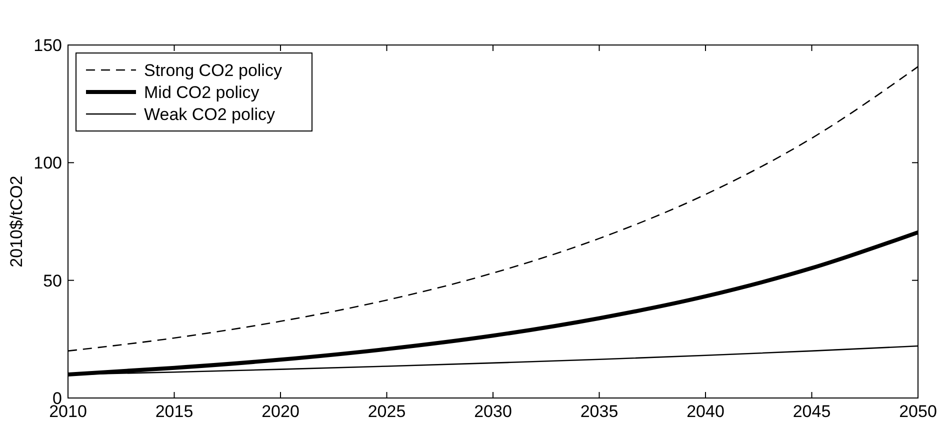 This screenshot has height=430, width=952. I want to click on x-tick-label: 2045, so click(811, 411).